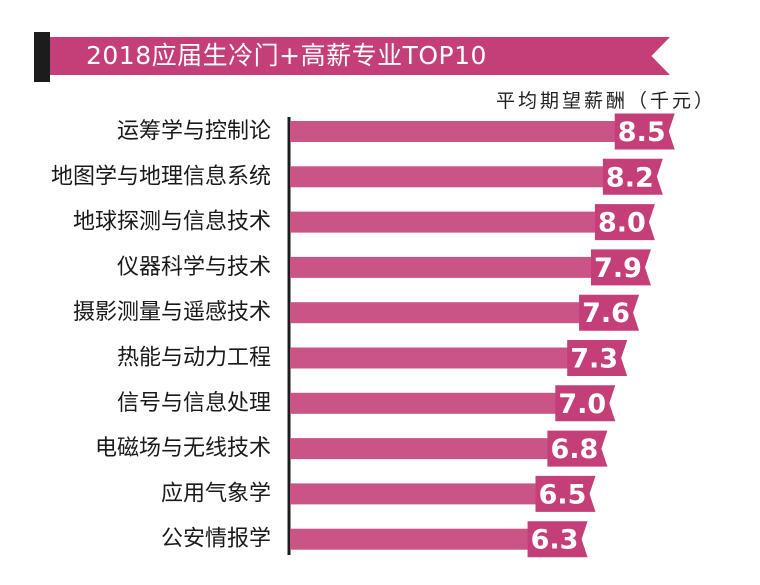 The width and height of the screenshot is (760, 585). Describe the element at coordinates (172, 222) in the screenshot. I see `category-label: 地球探测与信息技术` at that location.